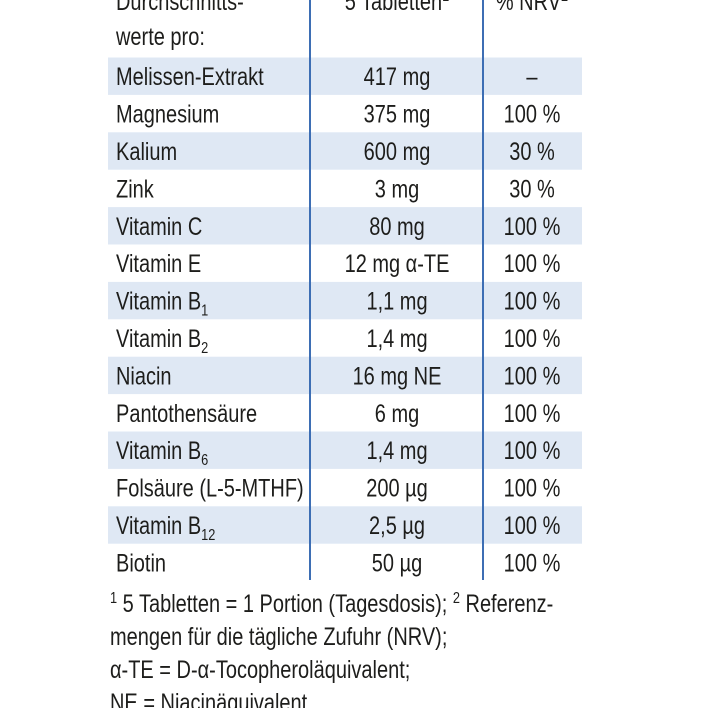 This screenshot has width=708, height=708. I want to click on subscript: 1, so click(204, 311).